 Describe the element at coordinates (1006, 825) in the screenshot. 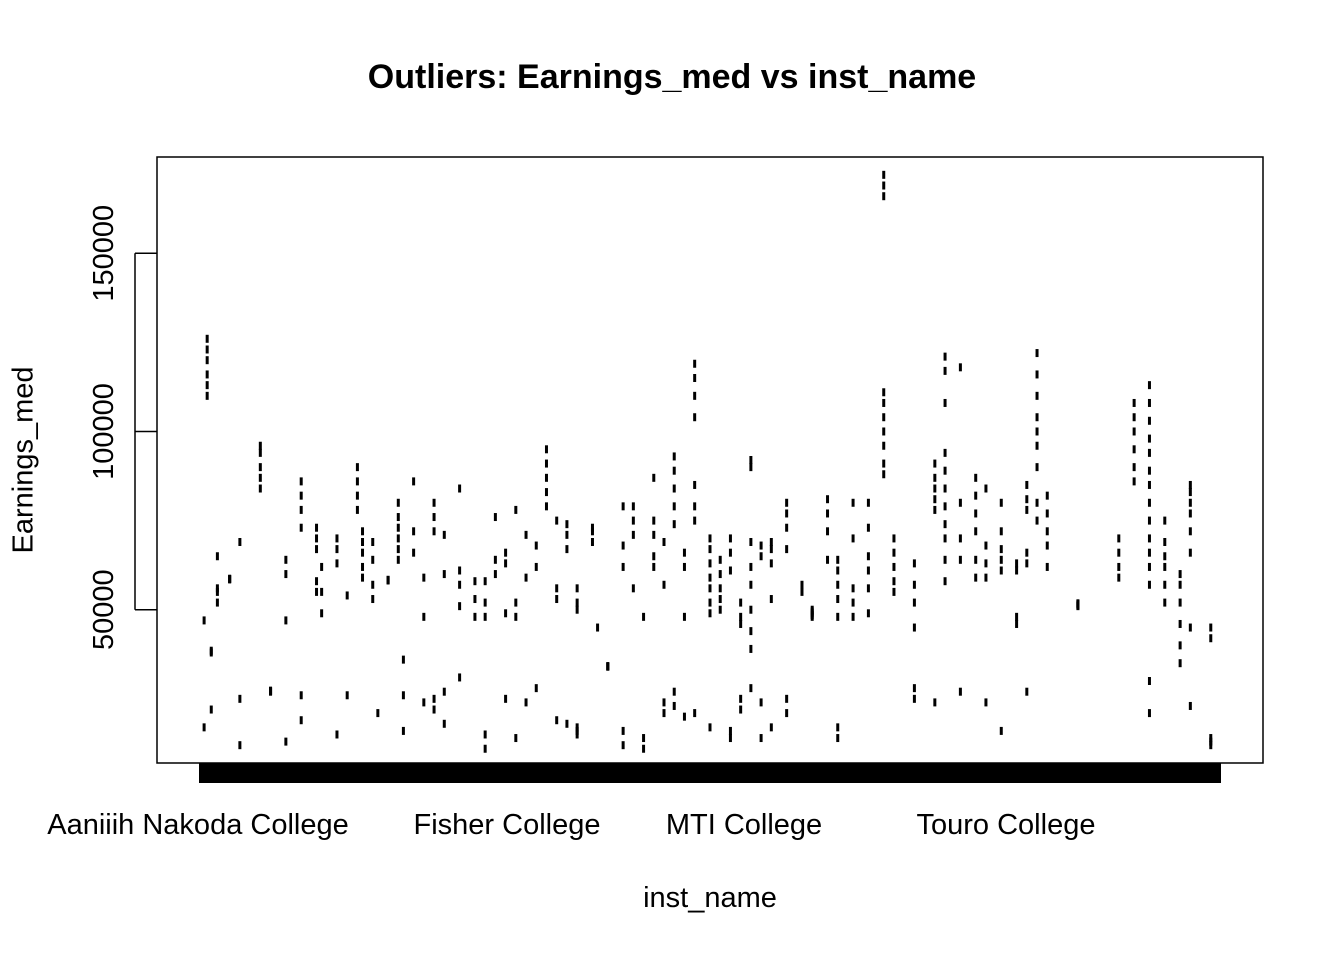

I see `x-tick-label: Touro College` at that location.